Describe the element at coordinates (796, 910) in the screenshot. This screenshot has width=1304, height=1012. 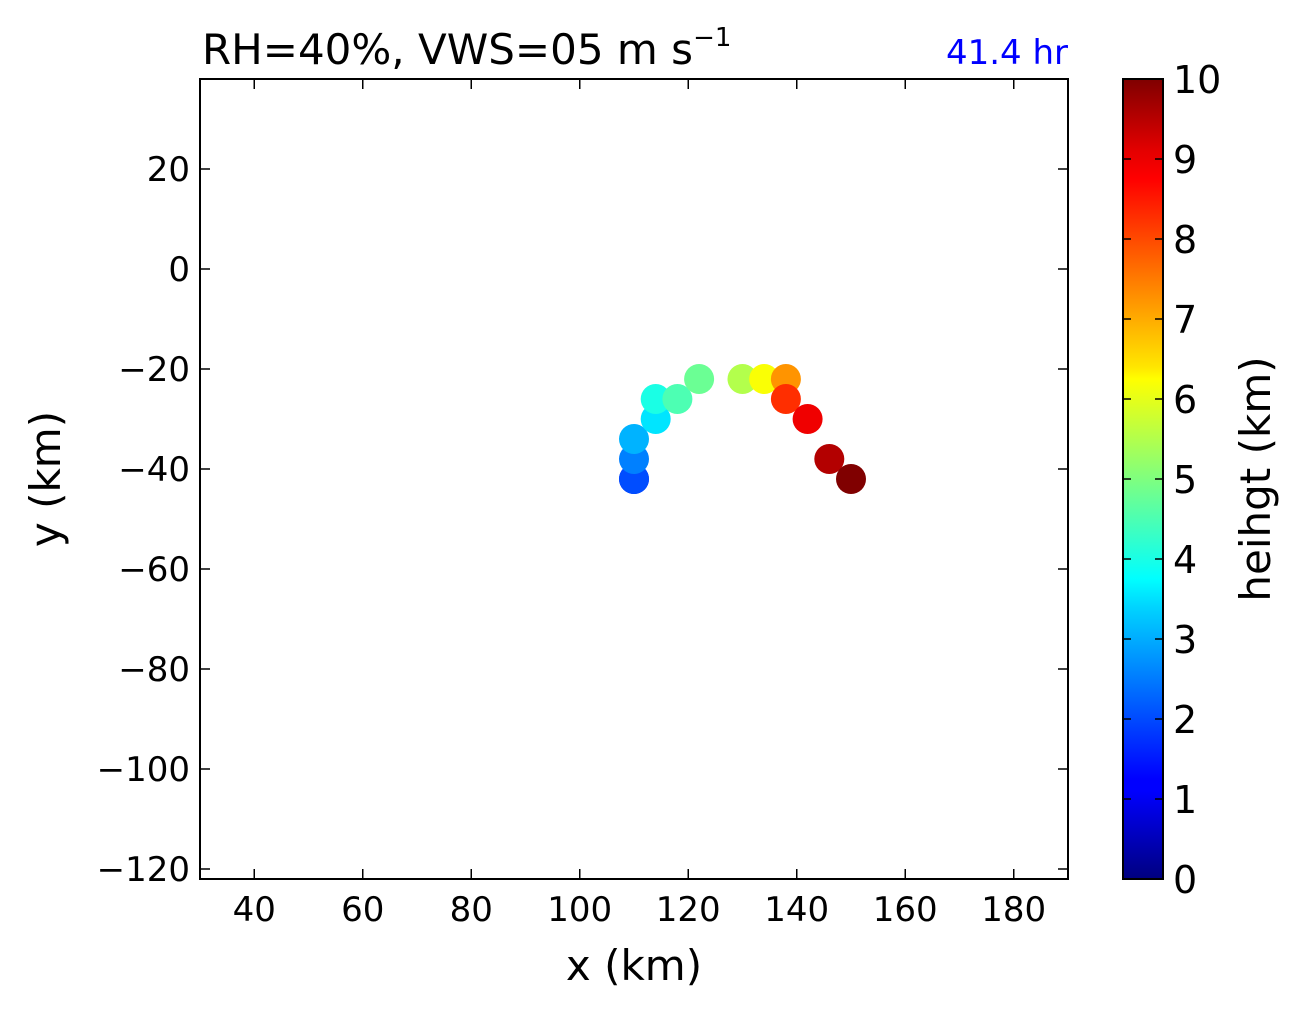
I see `x-tick-label: 140` at that location.